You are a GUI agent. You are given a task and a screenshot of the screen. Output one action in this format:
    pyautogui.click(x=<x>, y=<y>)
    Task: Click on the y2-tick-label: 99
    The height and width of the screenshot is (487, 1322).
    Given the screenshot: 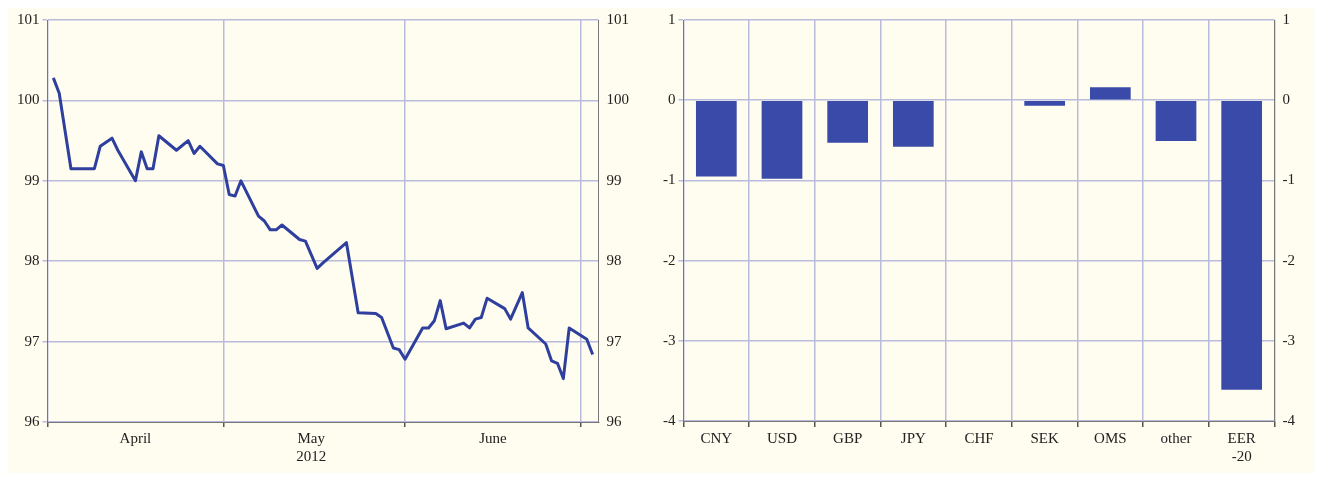 What is the action you would take?
    pyautogui.click(x=32, y=179)
    